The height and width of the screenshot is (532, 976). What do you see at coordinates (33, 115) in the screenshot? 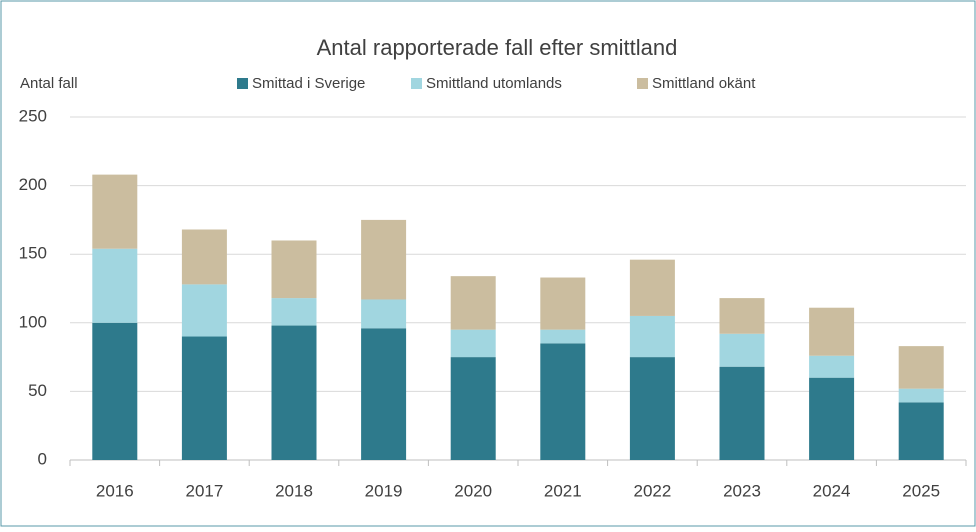
I see `y-tick-label: 250` at bounding box center [33, 115].